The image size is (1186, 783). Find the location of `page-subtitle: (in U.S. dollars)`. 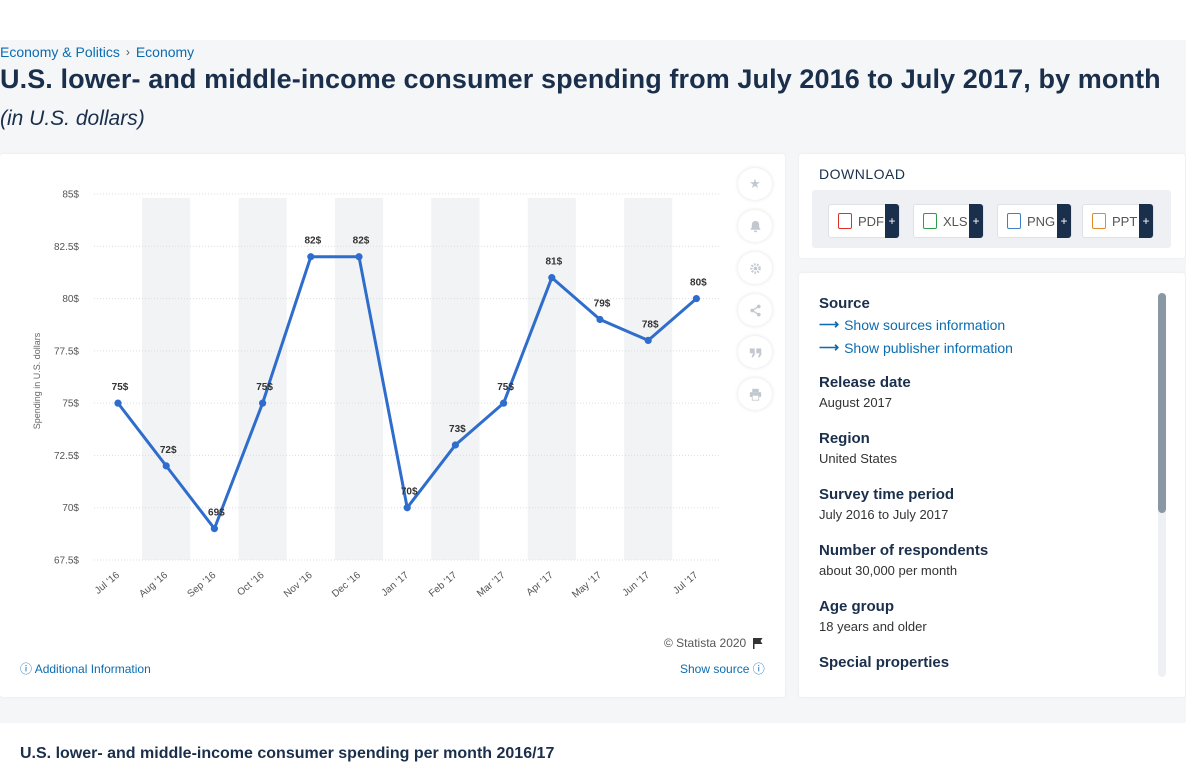

page-subtitle: (in U.S. dollars) is located at coordinates (72, 118).